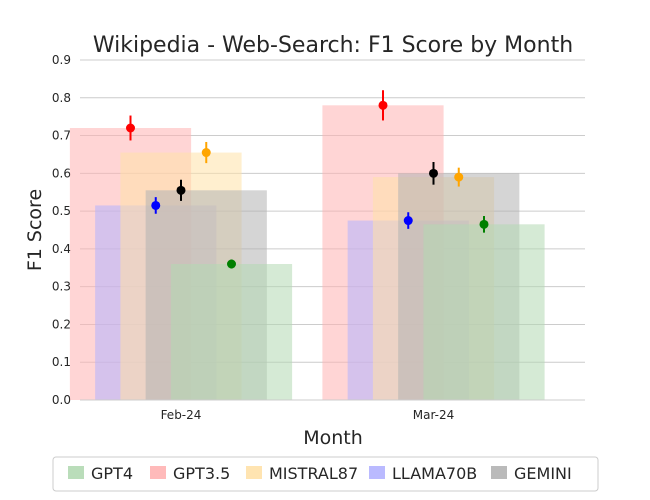 The image size is (650, 500). Describe the element at coordinates (201, 473) in the screenshot. I see `legend-label: GPT3.5` at that location.